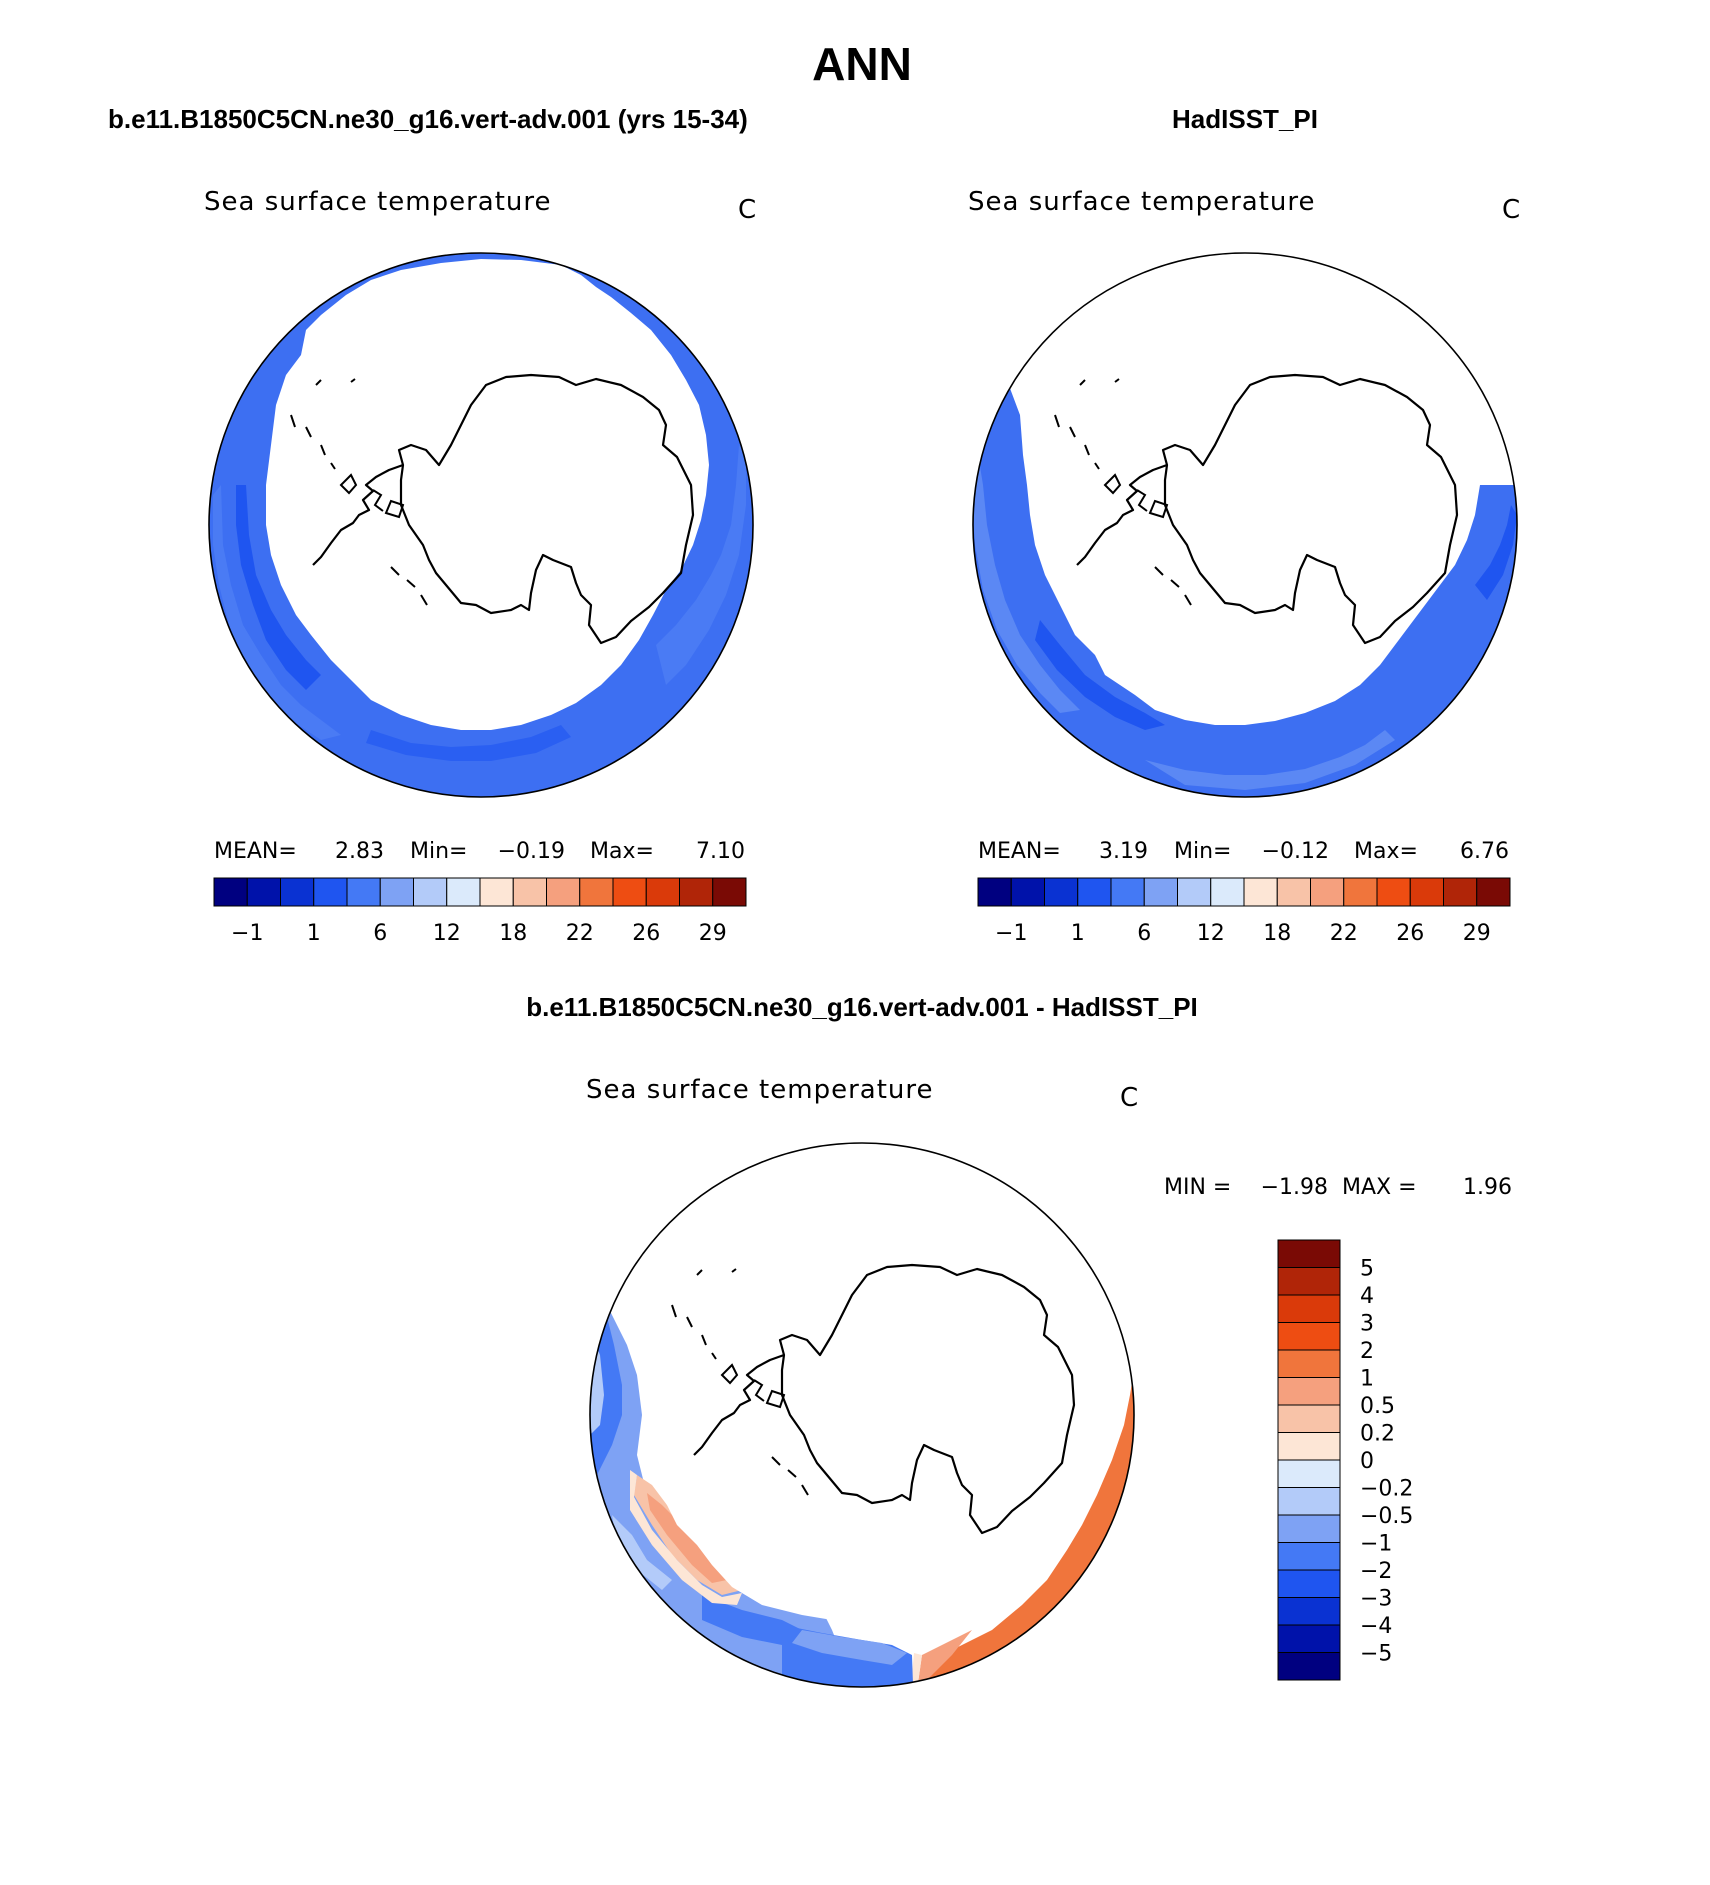 The width and height of the screenshot is (1710, 1885). I want to click on obs-colorbar-tick-label: 12, so click(1211, 933).